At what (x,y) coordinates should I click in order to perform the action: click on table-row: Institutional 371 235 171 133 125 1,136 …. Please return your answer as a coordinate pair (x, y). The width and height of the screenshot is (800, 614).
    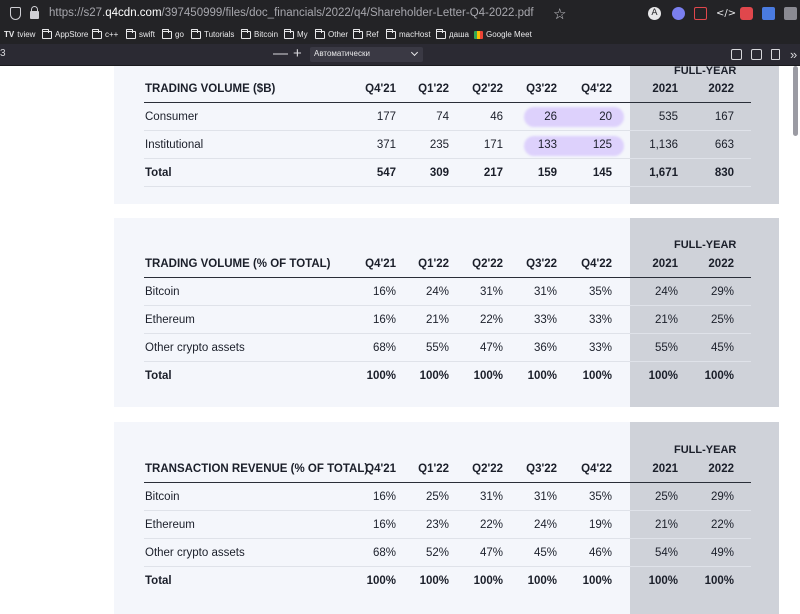
    Looking at the image, I should click on (447, 145).